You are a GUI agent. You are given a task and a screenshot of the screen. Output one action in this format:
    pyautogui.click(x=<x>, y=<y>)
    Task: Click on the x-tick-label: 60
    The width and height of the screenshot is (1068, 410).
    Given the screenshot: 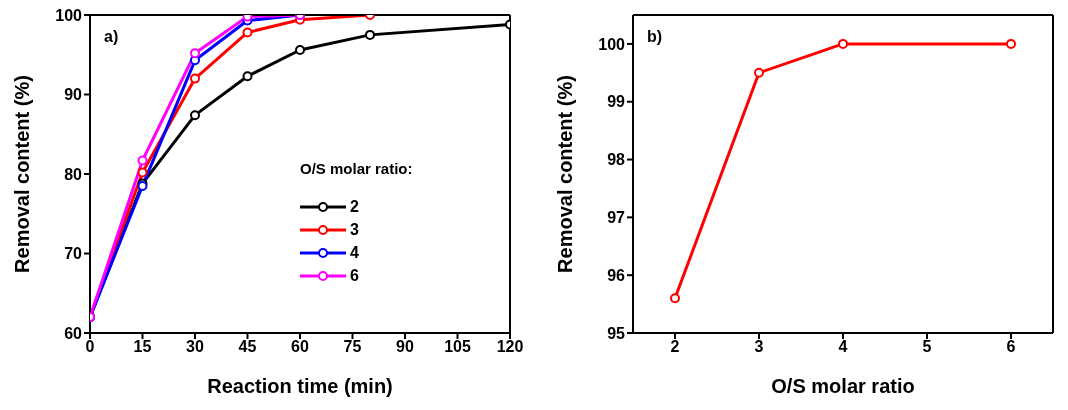 What is the action you would take?
    pyautogui.click(x=300, y=347)
    